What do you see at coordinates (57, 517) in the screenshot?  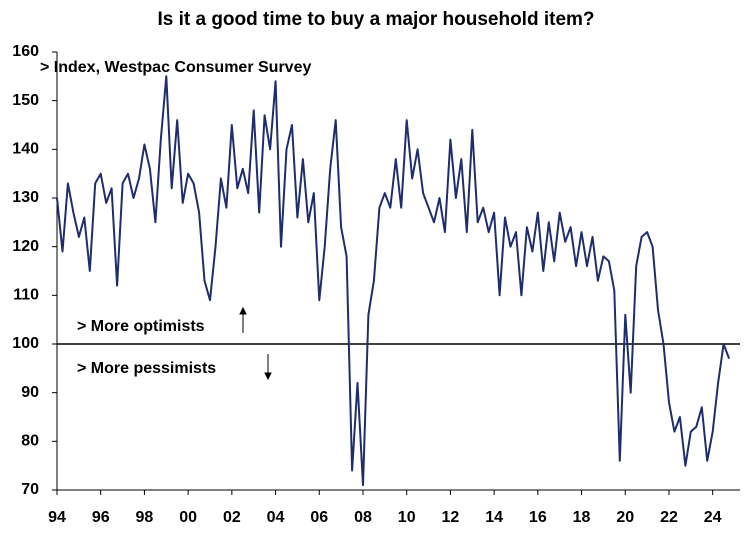 I see `x-tick-label: 94` at bounding box center [57, 517].